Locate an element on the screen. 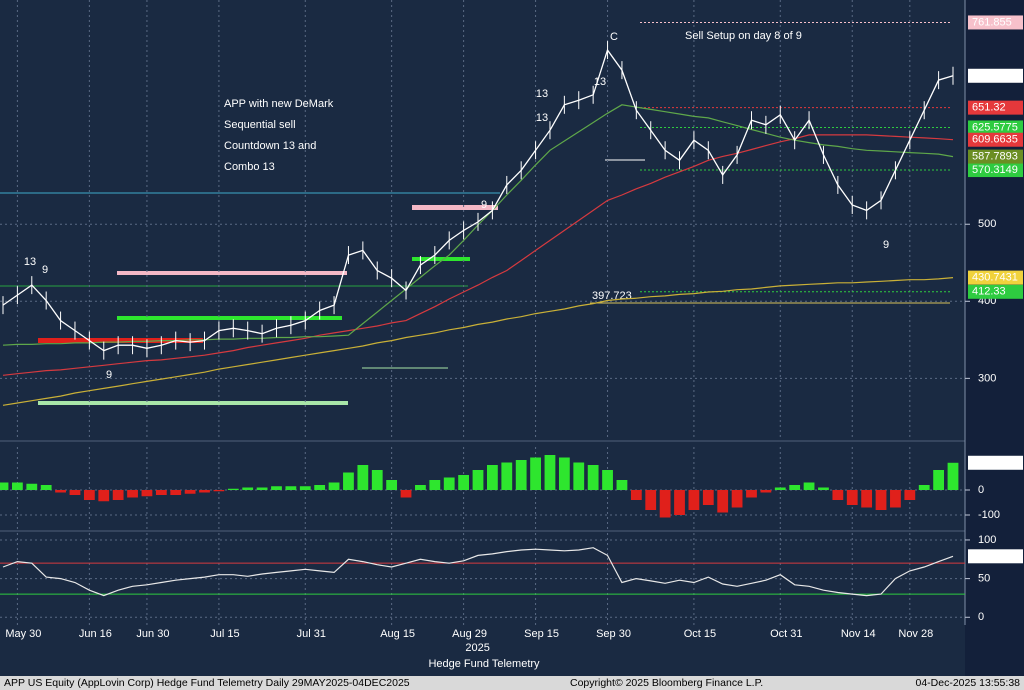 The height and width of the screenshot is (690, 1024). x-axis-title: Hedge Fund Telemetry is located at coordinates (484, 664).